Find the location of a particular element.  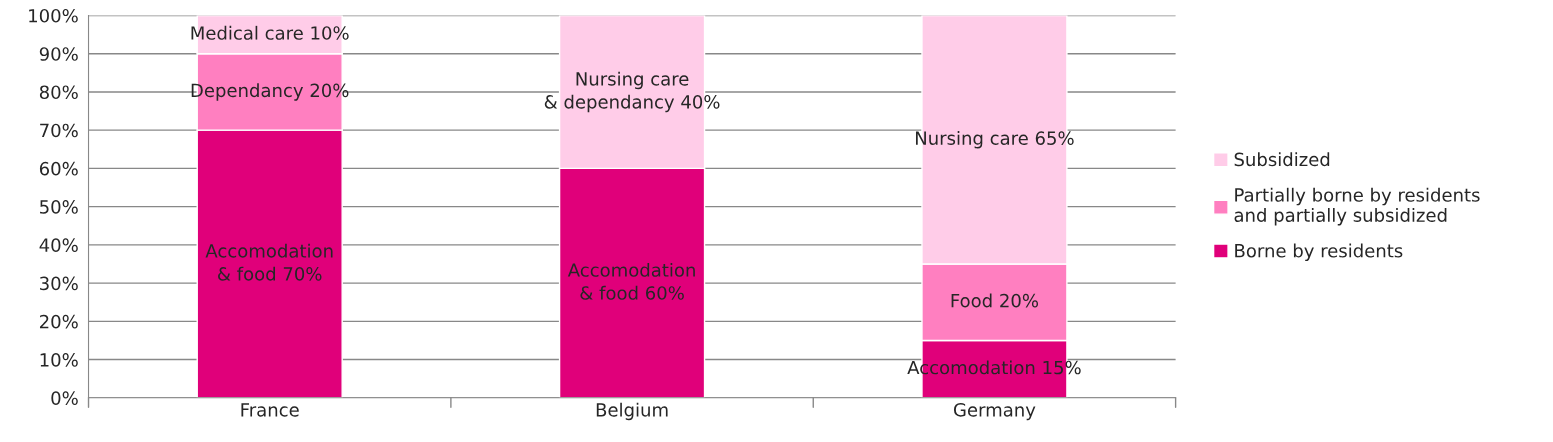

legend-label: Borne by residents is located at coordinates (1319, 252).